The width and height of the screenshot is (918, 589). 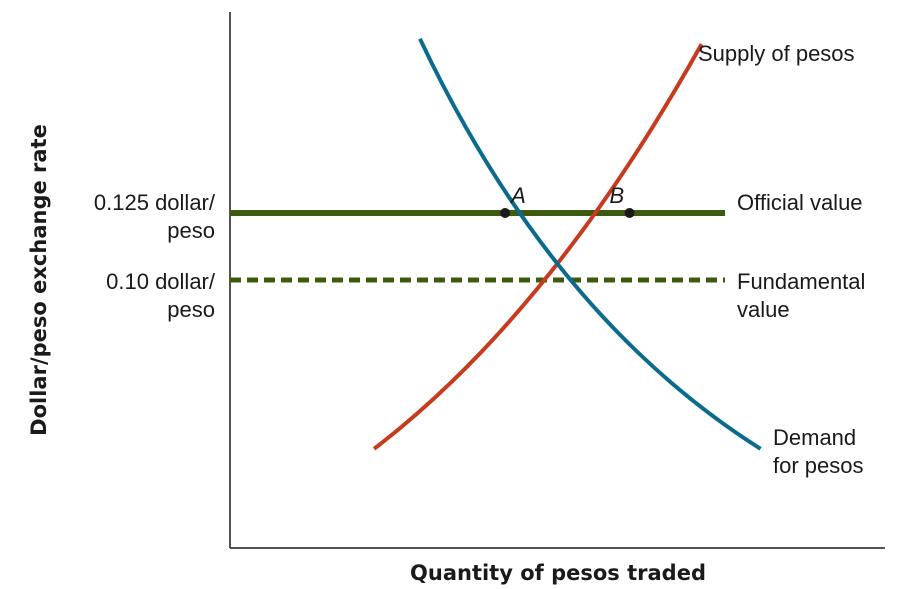 What do you see at coordinates (558, 573) in the screenshot?
I see `x-axis-title: Quantity of pesos traded` at bounding box center [558, 573].